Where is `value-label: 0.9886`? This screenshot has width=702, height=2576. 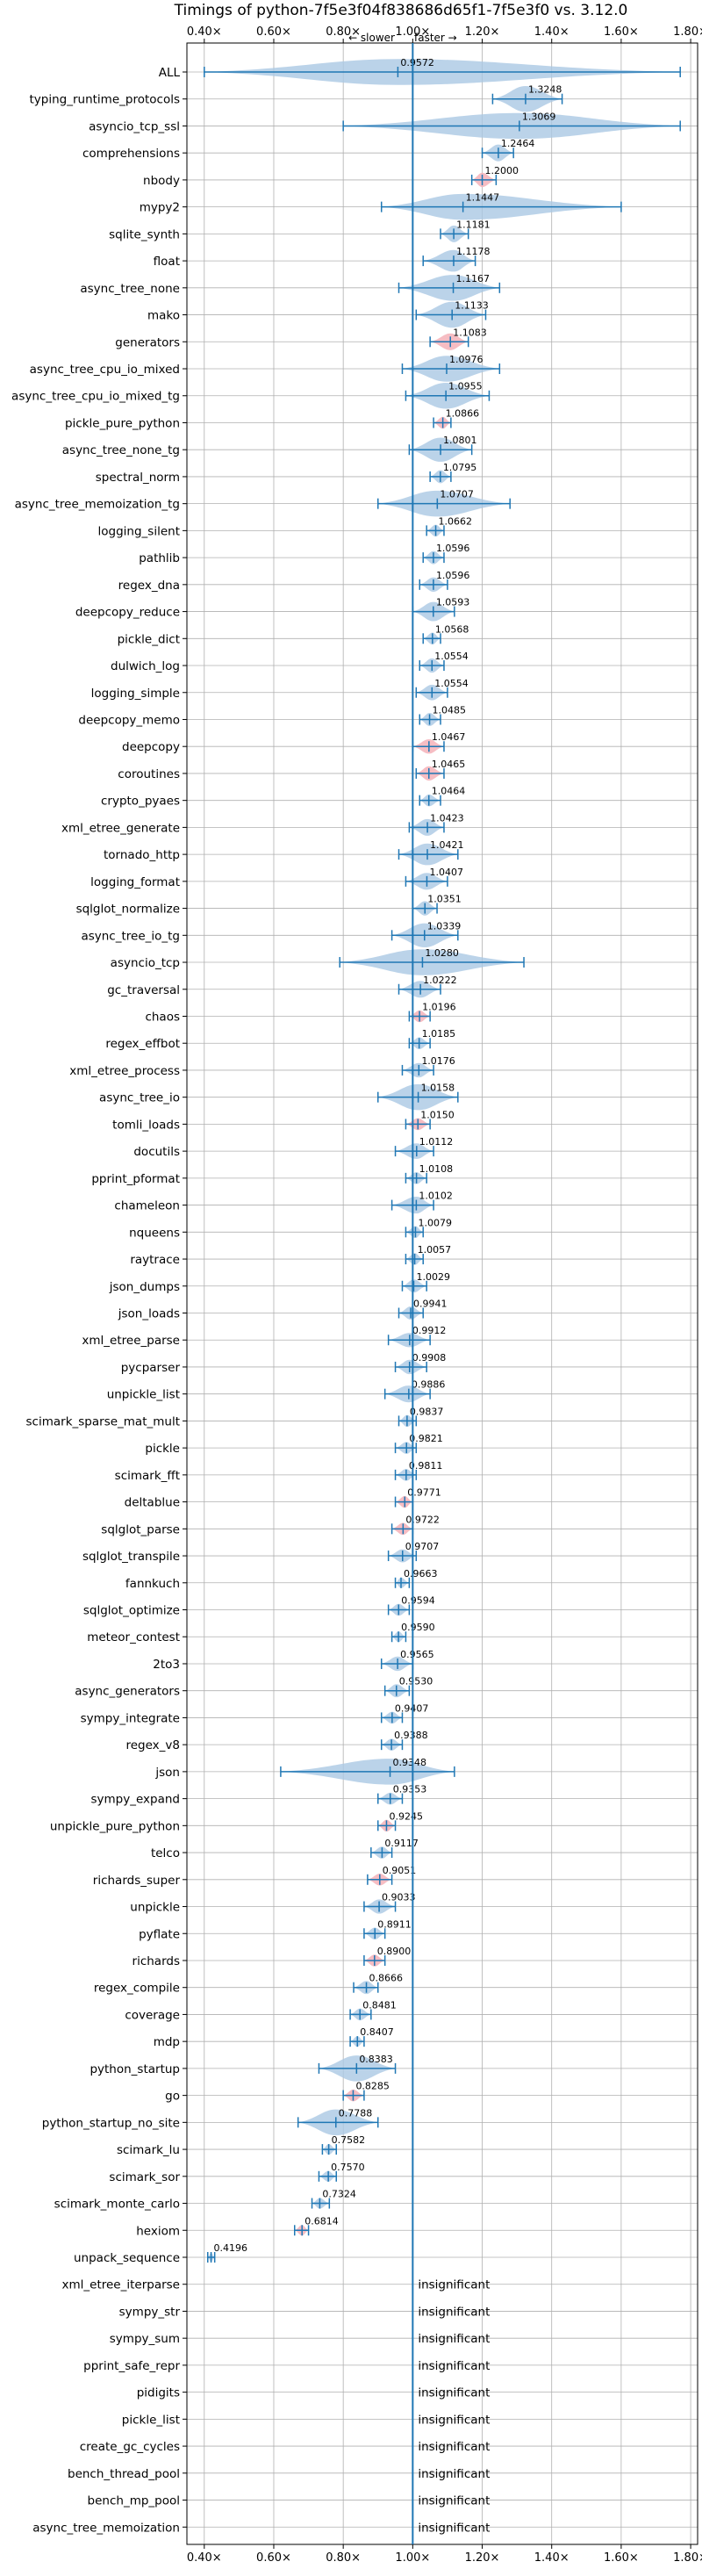 value-label: 0.9886 is located at coordinates (429, 1385).